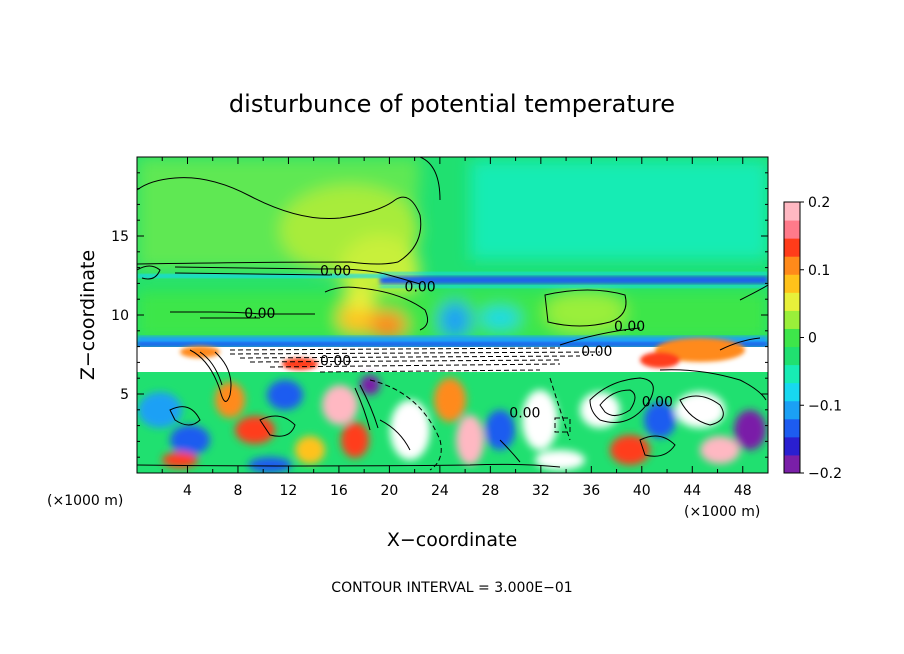  What do you see at coordinates (825, 474) in the screenshot?
I see `colorbar-tick-label: −0.2` at bounding box center [825, 474].